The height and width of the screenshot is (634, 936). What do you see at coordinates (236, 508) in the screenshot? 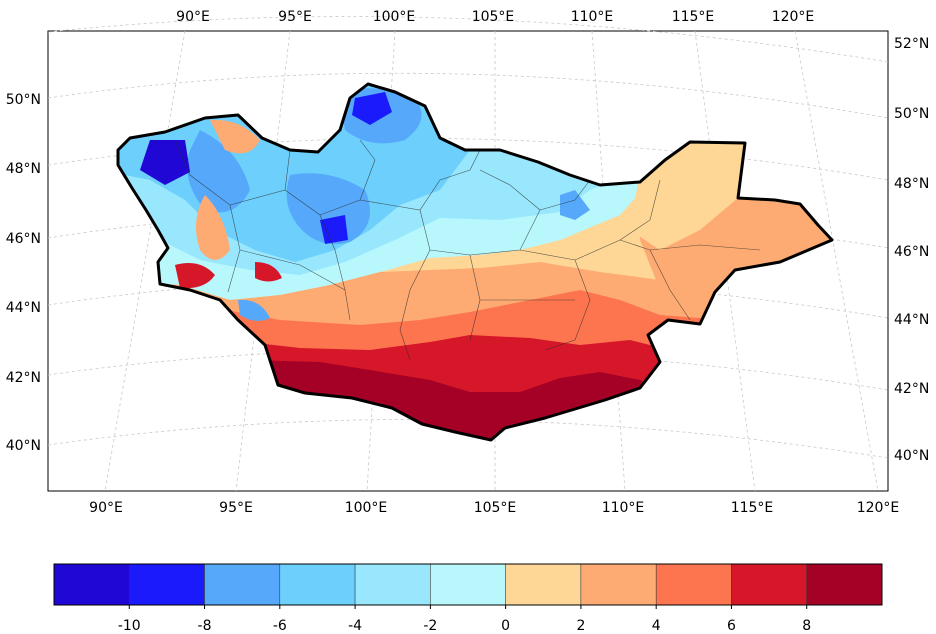
I see `bottom-lon-label: 95°E` at bounding box center [236, 508].